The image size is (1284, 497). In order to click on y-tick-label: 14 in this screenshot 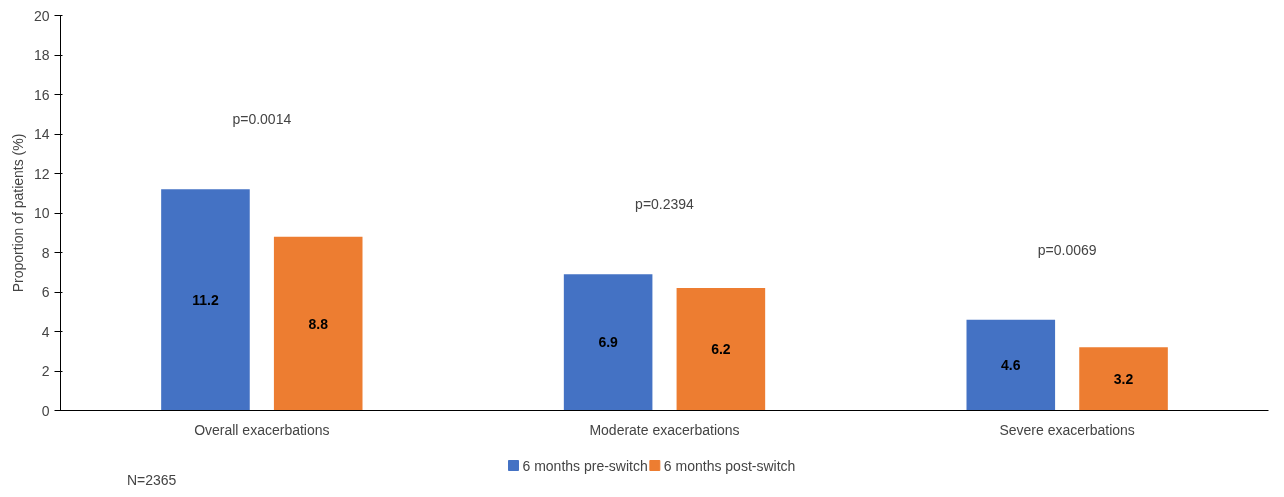, I will do `click(41, 134)`.